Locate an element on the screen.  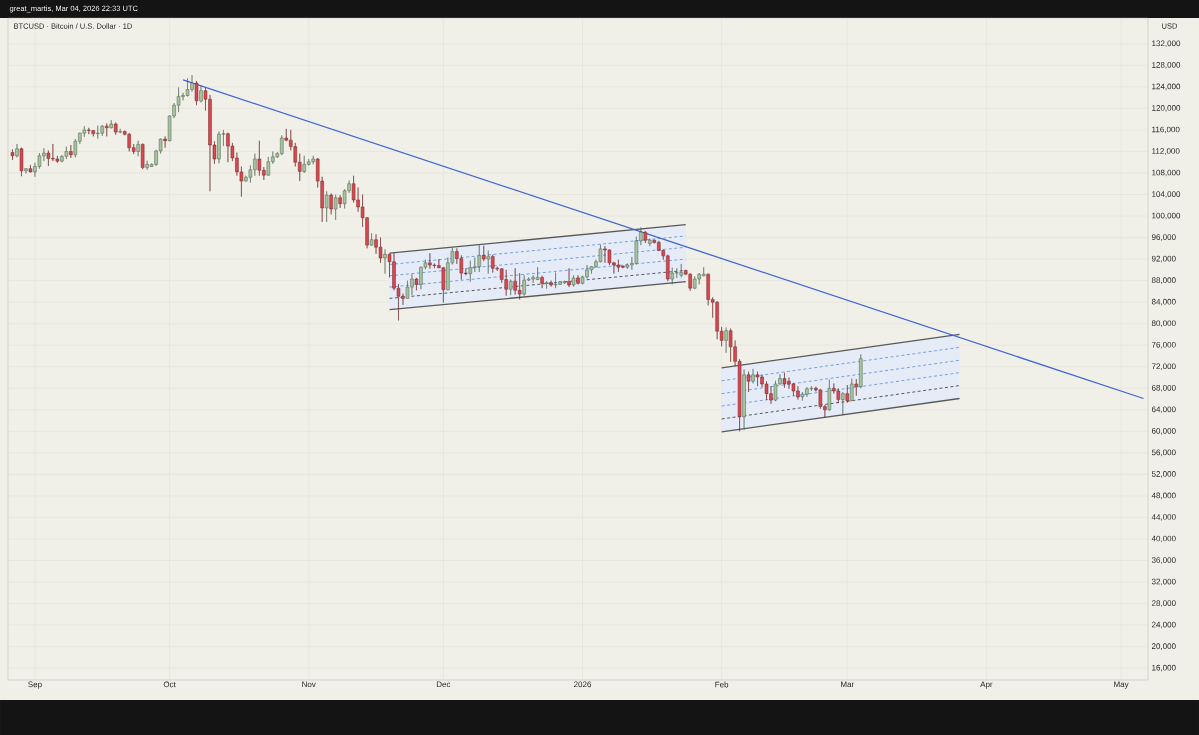
x-tick-label: Dec is located at coordinates (443, 684).